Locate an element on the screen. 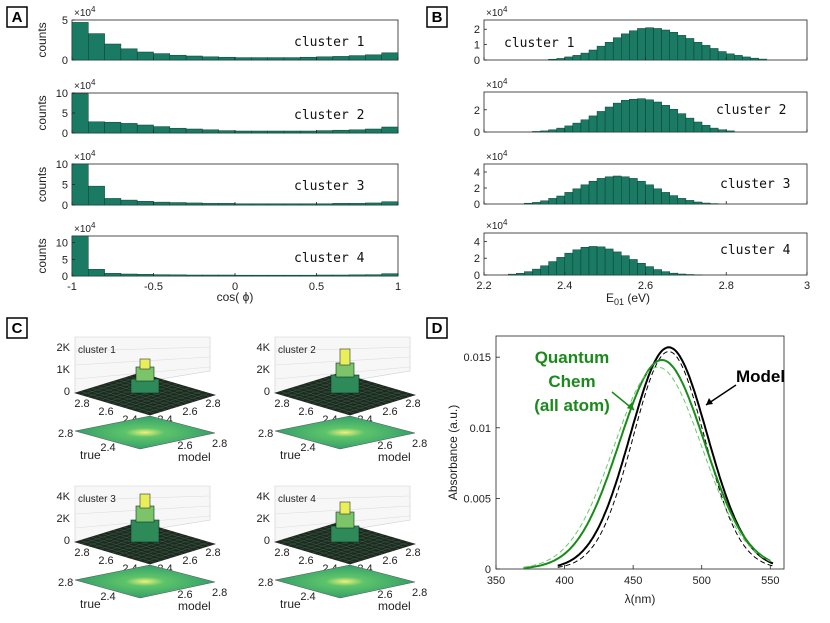  x-axis-label-b-main: E is located at coordinates (610, 298).